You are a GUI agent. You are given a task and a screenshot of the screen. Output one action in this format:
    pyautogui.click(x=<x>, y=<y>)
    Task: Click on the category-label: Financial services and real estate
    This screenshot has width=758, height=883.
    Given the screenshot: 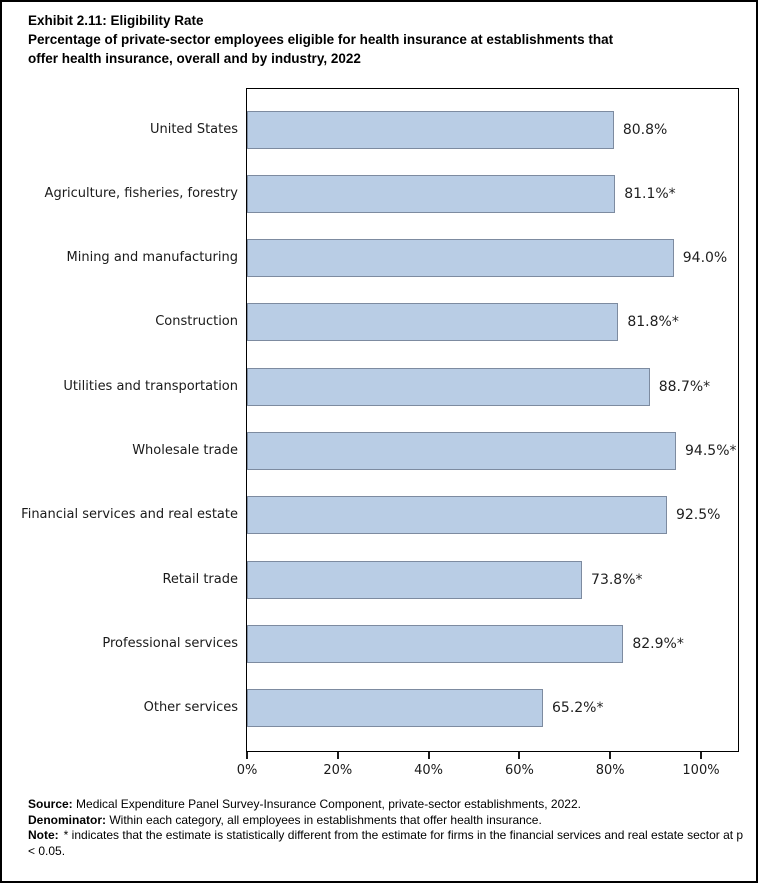 What is the action you would take?
    pyautogui.click(x=129, y=515)
    